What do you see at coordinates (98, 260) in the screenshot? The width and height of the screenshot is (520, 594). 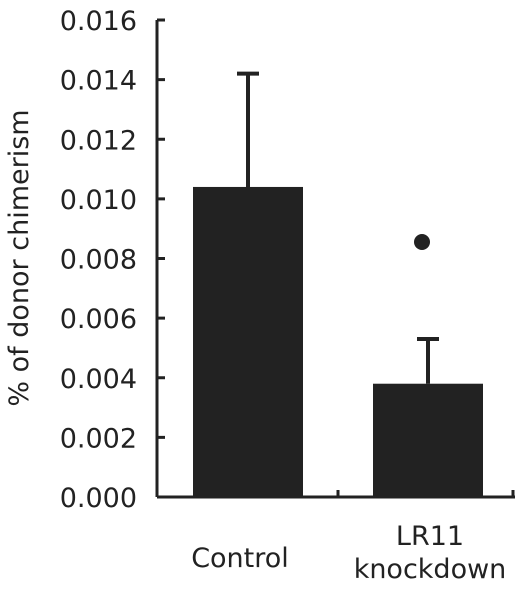 I see `y-tick-label-4: 0.008` at bounding box center [98, 260].